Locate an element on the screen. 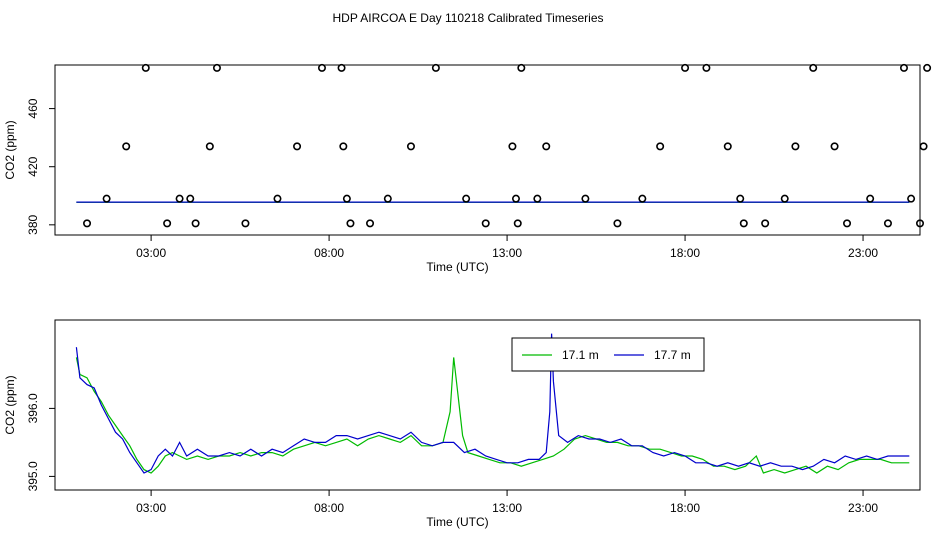  y-tick-label: 420 is located at coordinates (33, 166).